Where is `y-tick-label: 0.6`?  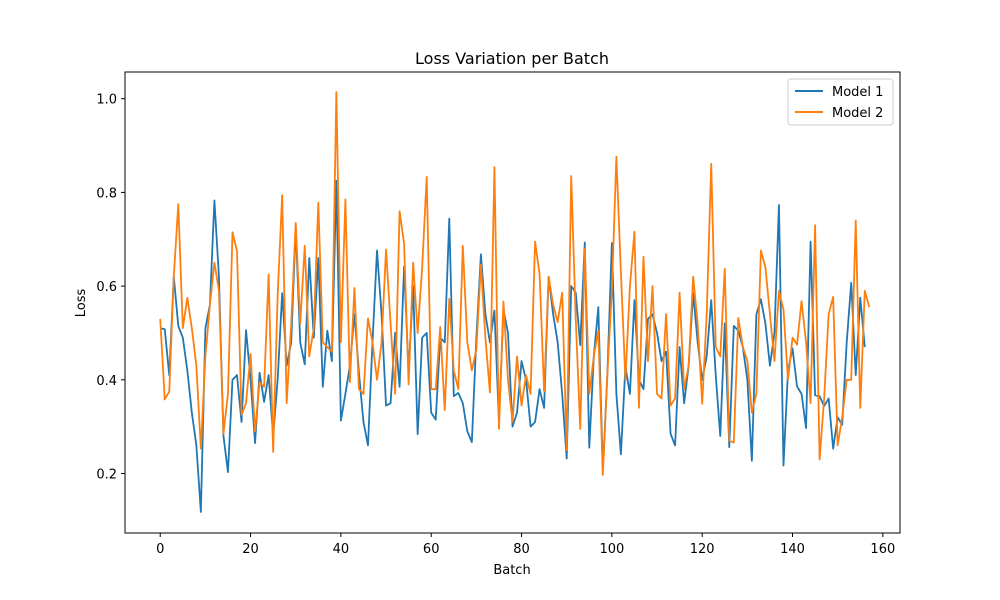 y-tick-label: 0.6 is located at coordinates (106, 287).